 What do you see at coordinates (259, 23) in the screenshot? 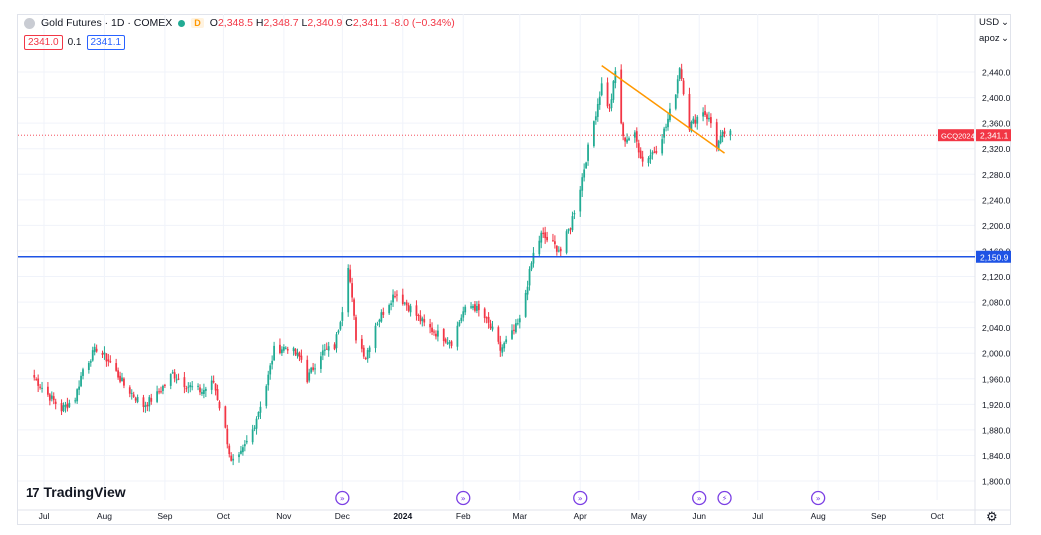
I see `high-key: H` at bounding box center [259, 23].